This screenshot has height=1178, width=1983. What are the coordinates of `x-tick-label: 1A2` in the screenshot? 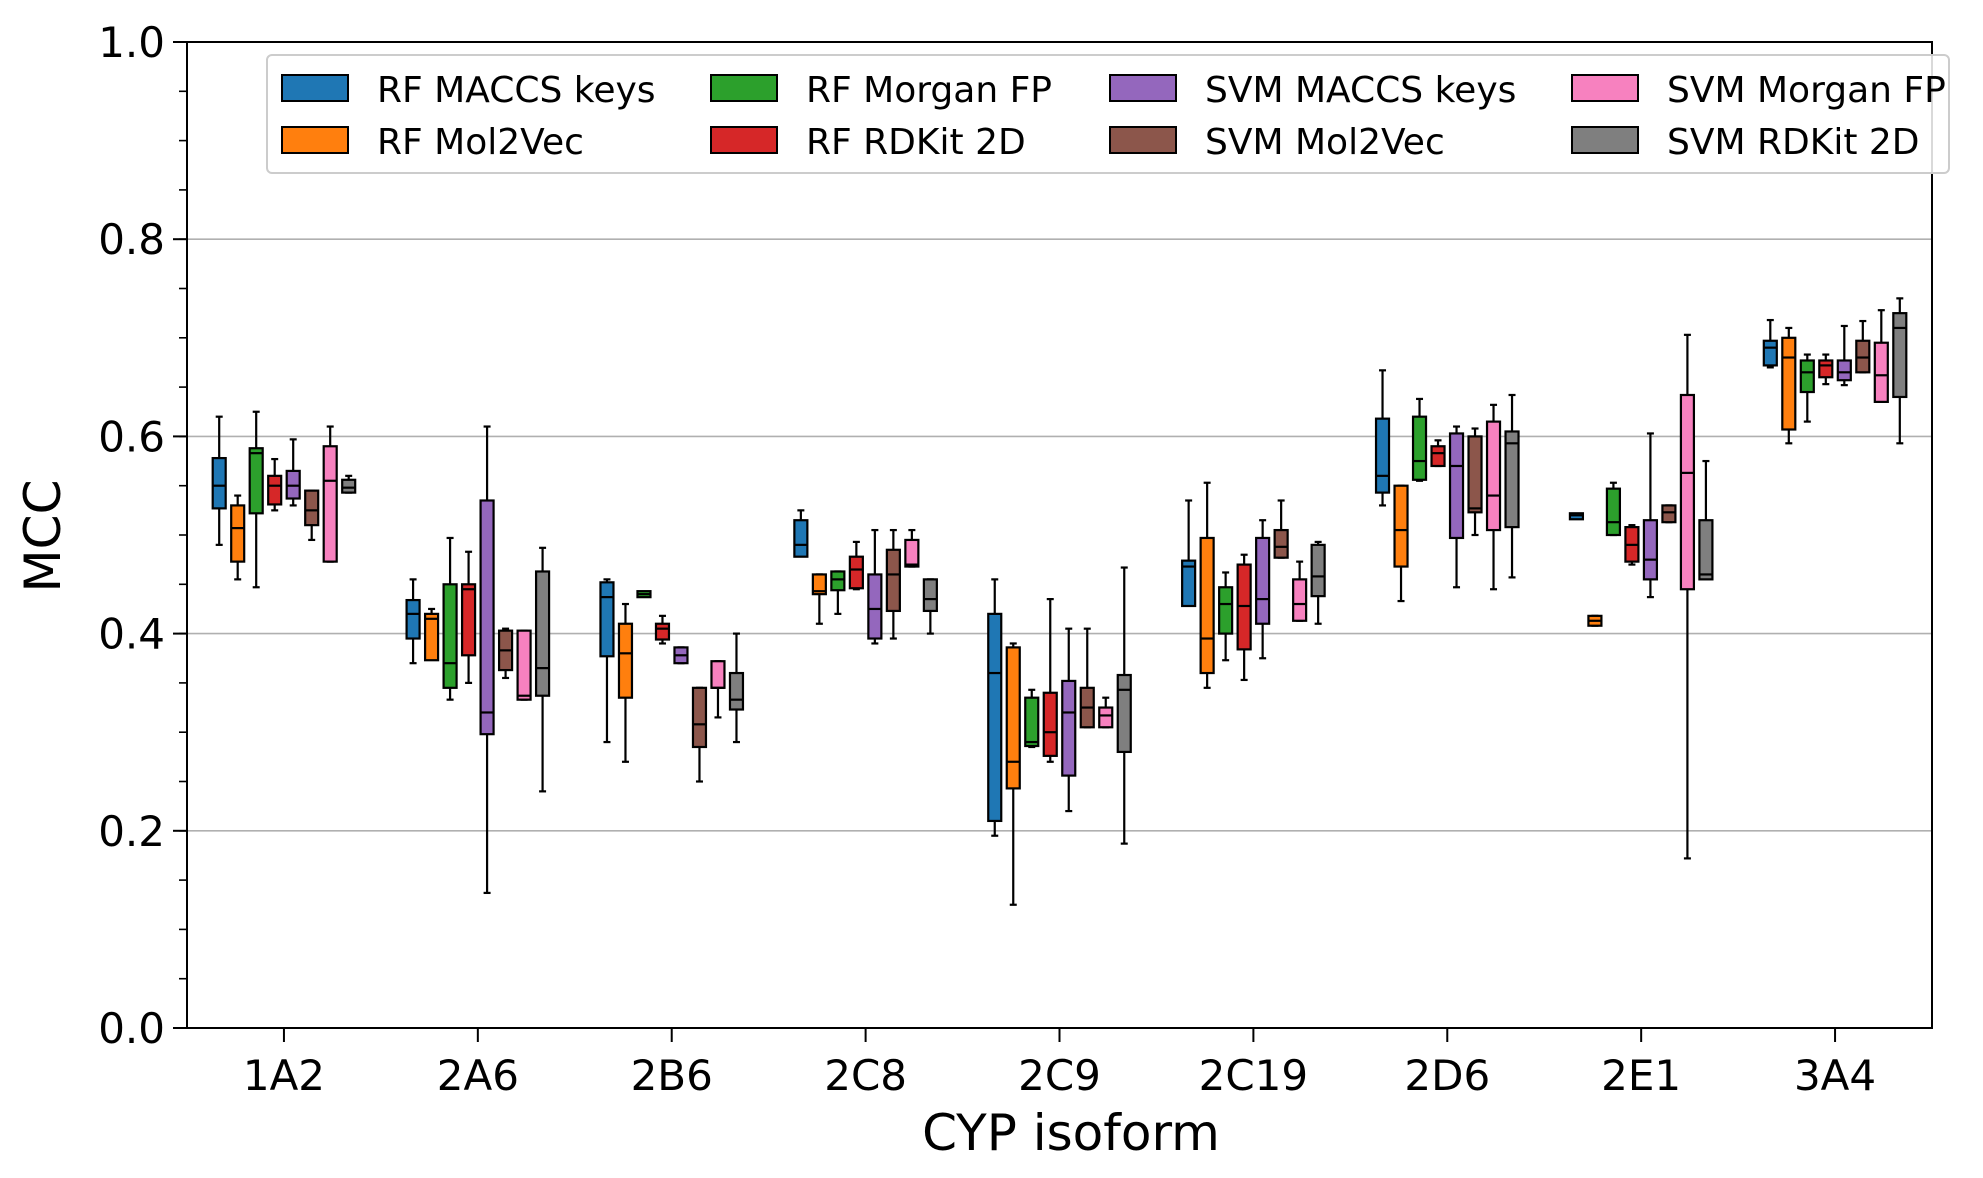 It's located at (284, 1075).